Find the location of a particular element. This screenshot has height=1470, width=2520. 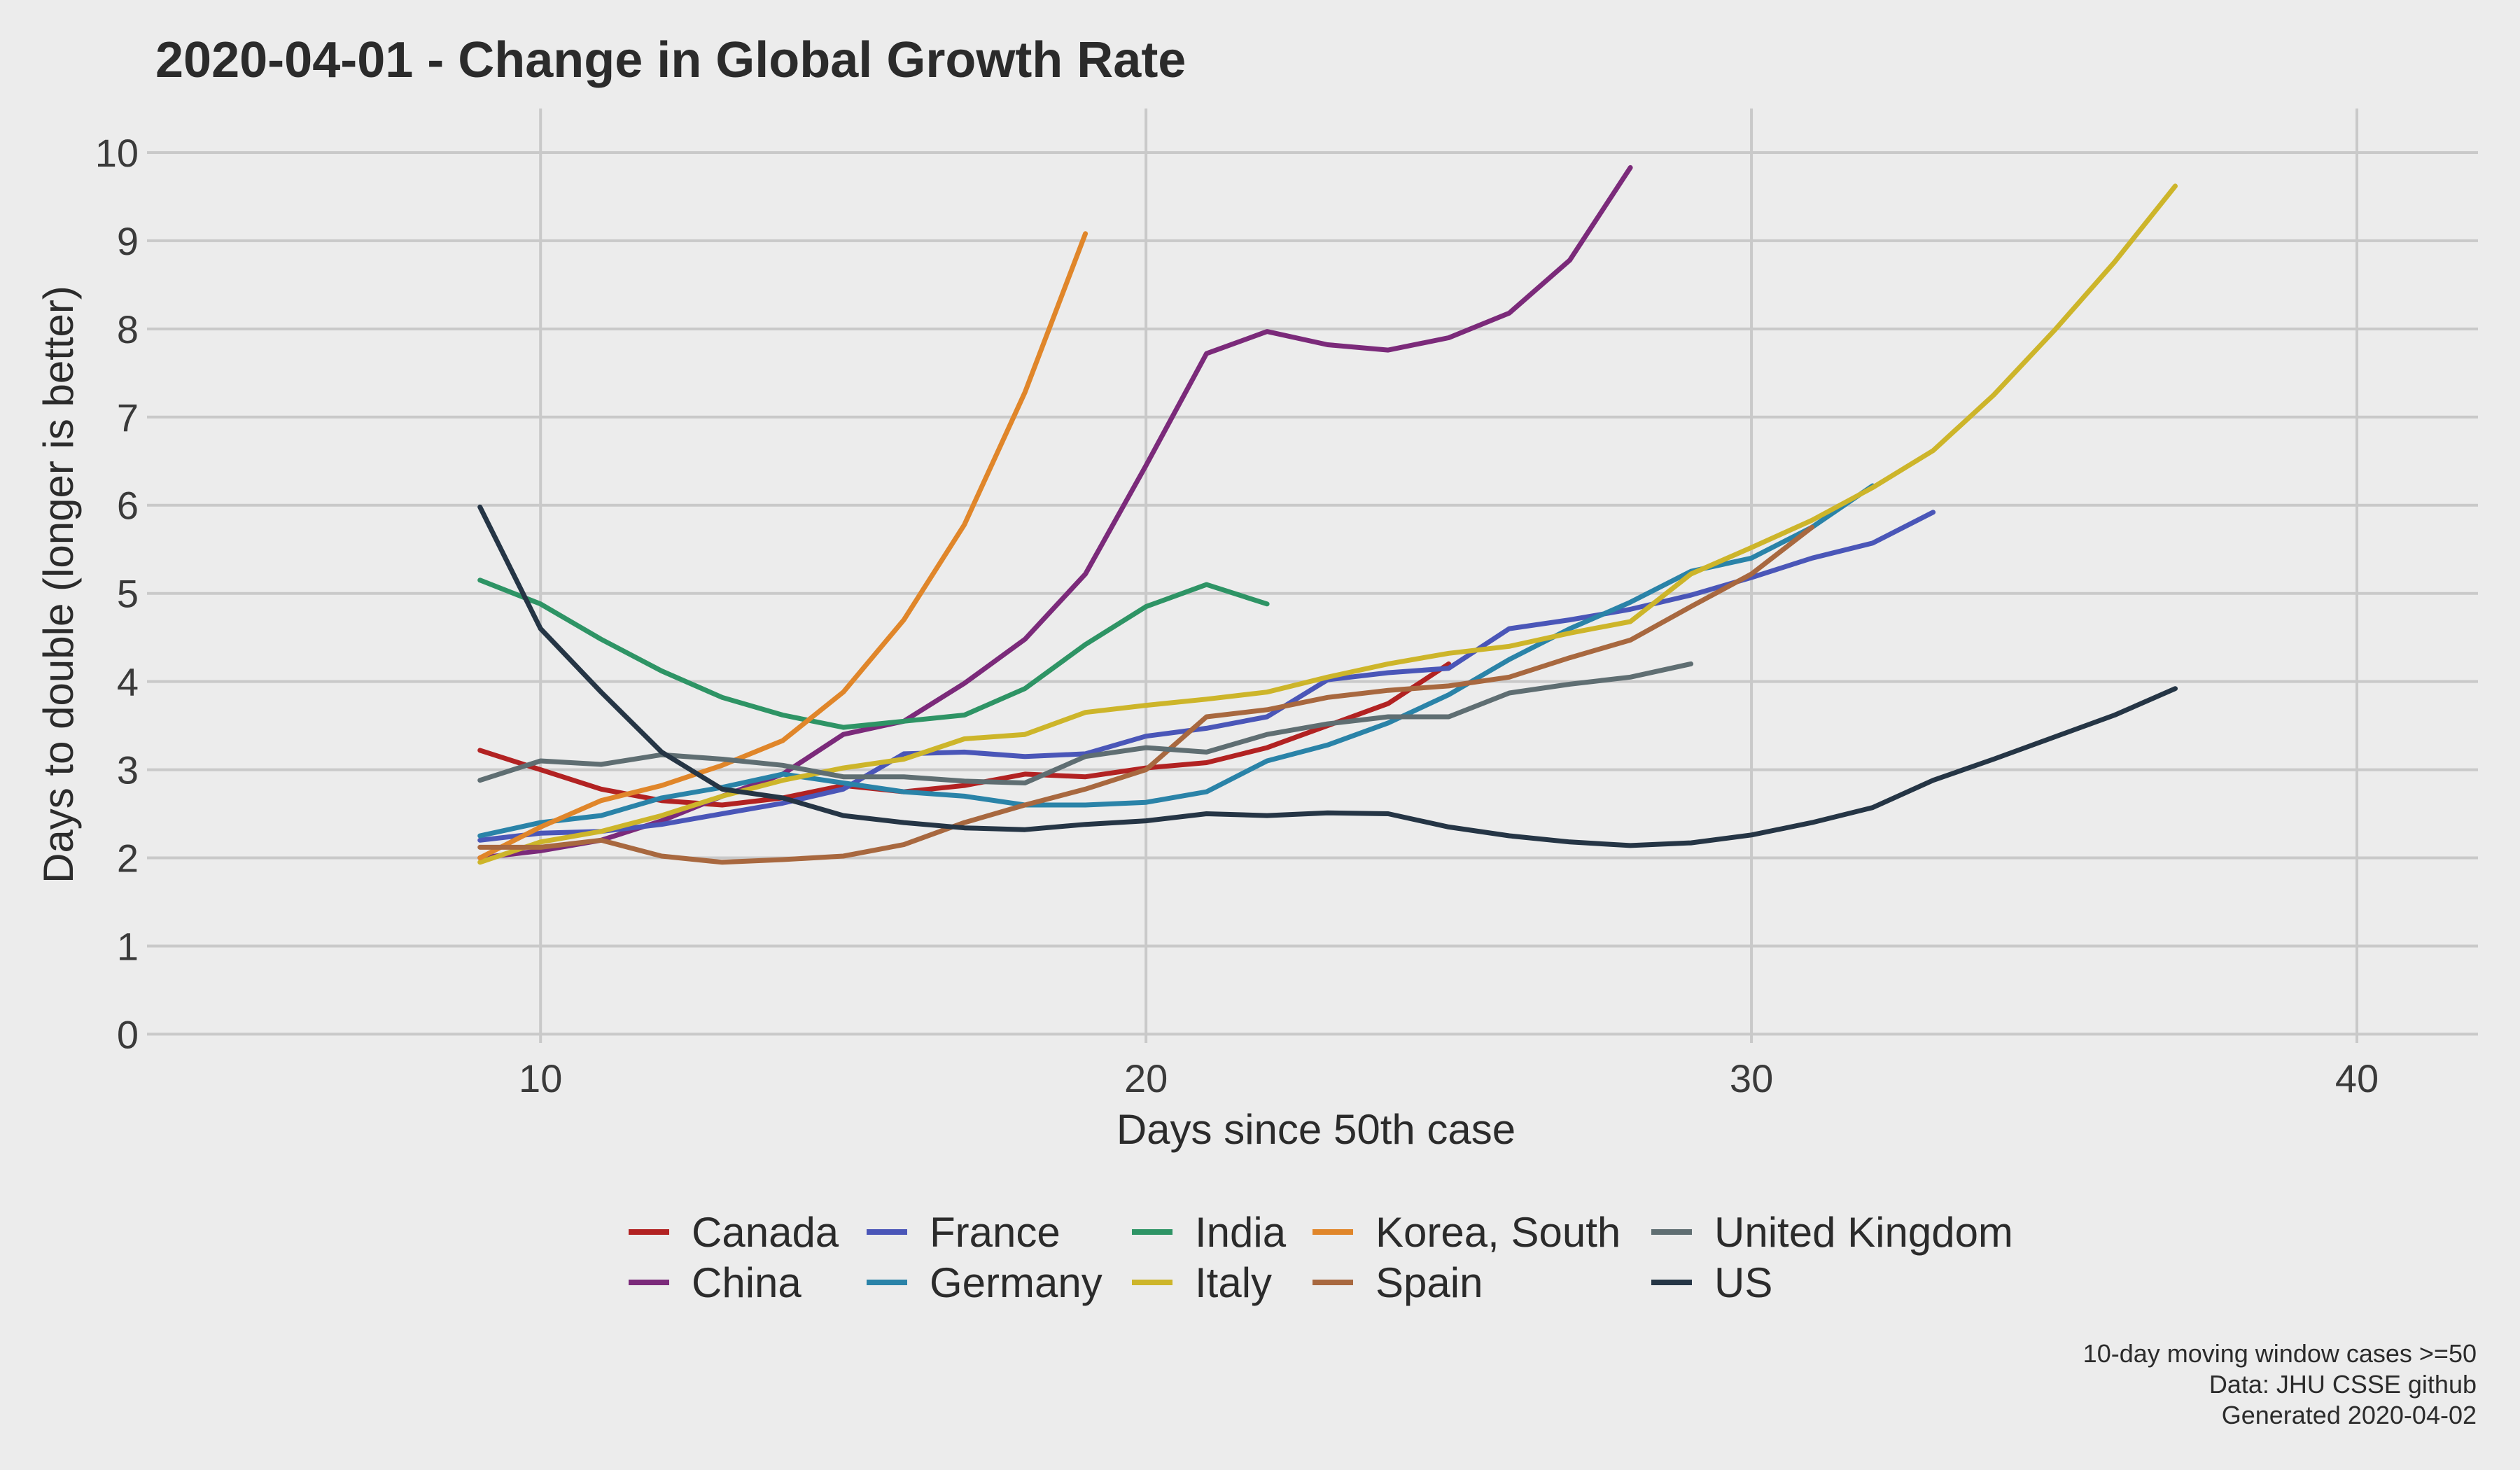

series-line-canada is located at coordinates (964, 734).